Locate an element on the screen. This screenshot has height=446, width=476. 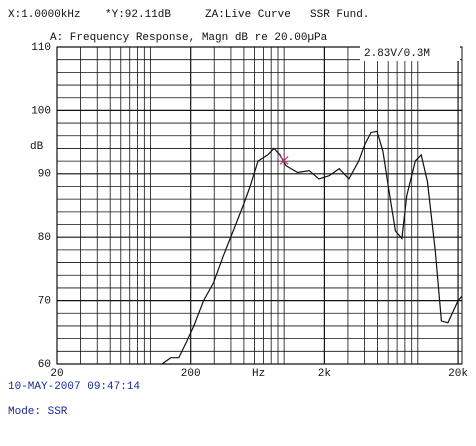
x-tick-label: 200 is located at coordinates (191, 374).